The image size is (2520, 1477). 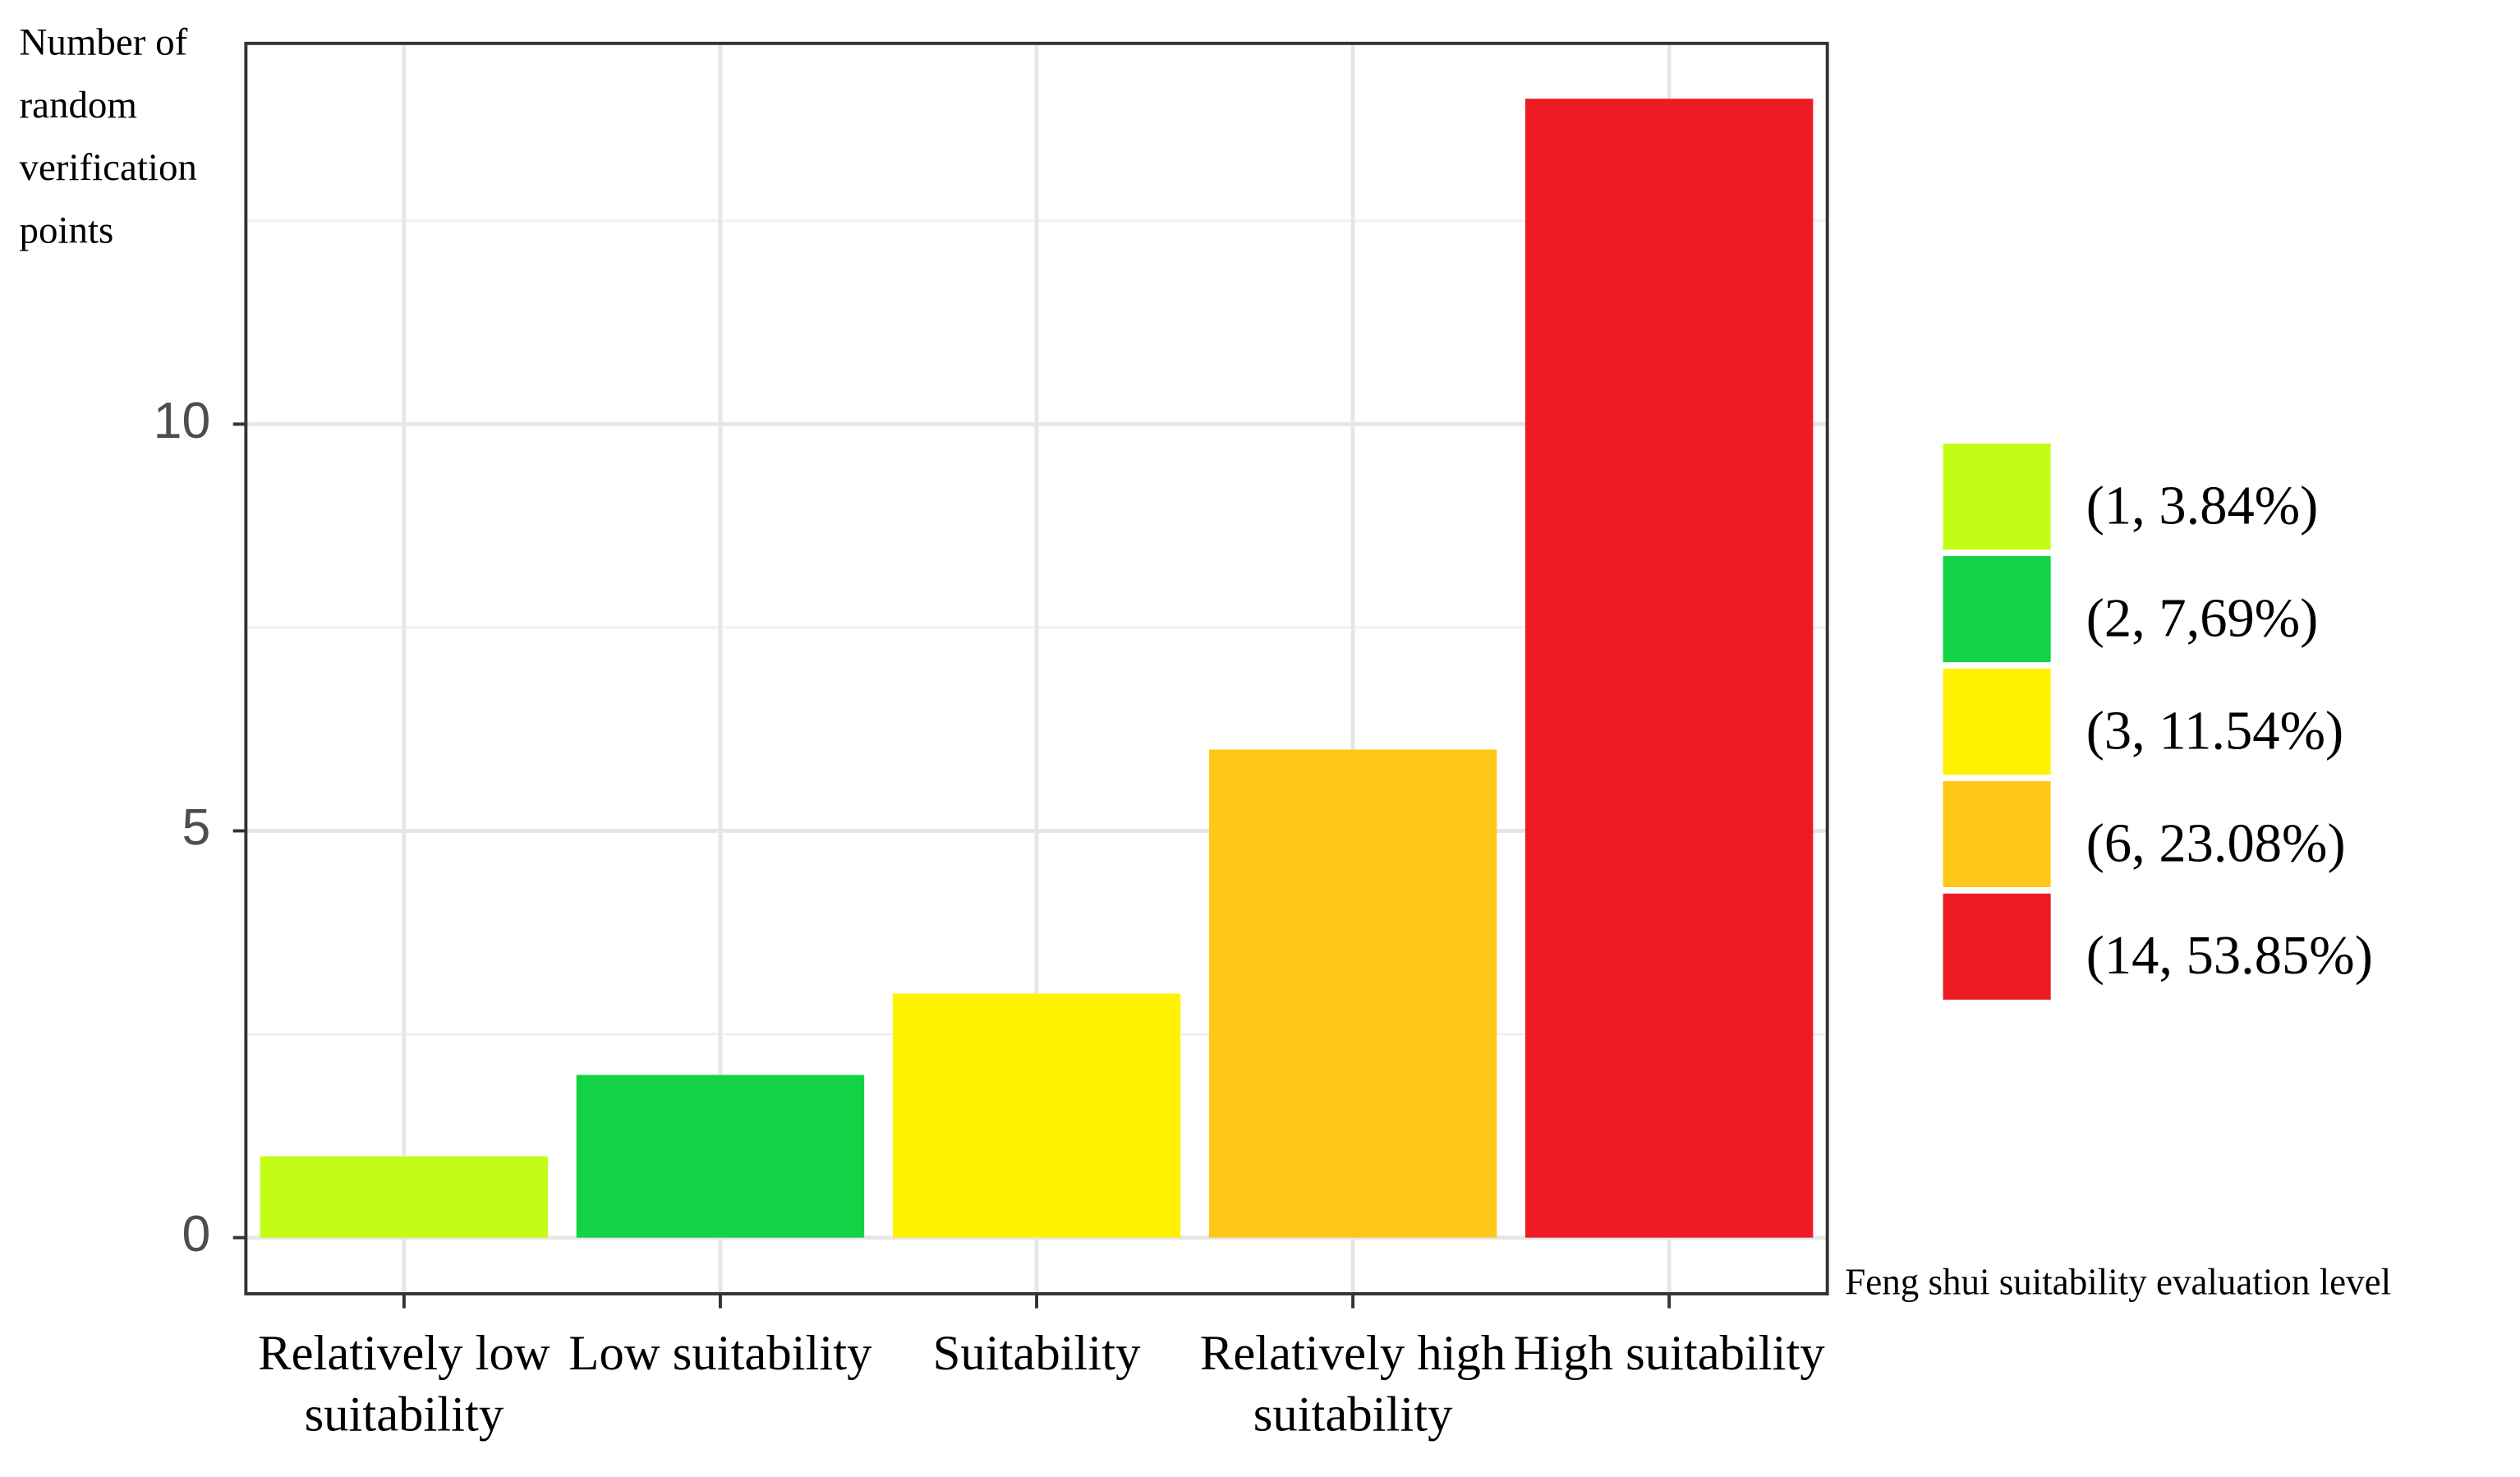 I want to click on x-tick-label-box: Suitability, so click(x=1036, y=1352).